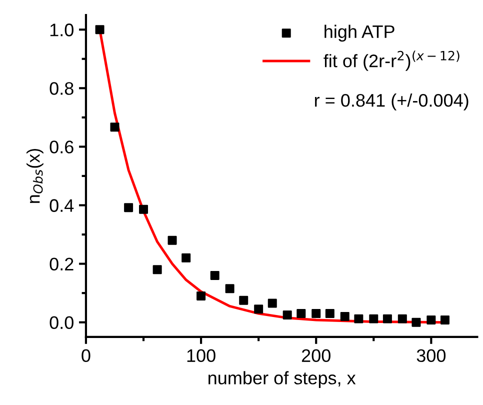  Describe the element at coordinates (62, 30) in the screenshot. I see `y-tick-label: 1.0` at that location.